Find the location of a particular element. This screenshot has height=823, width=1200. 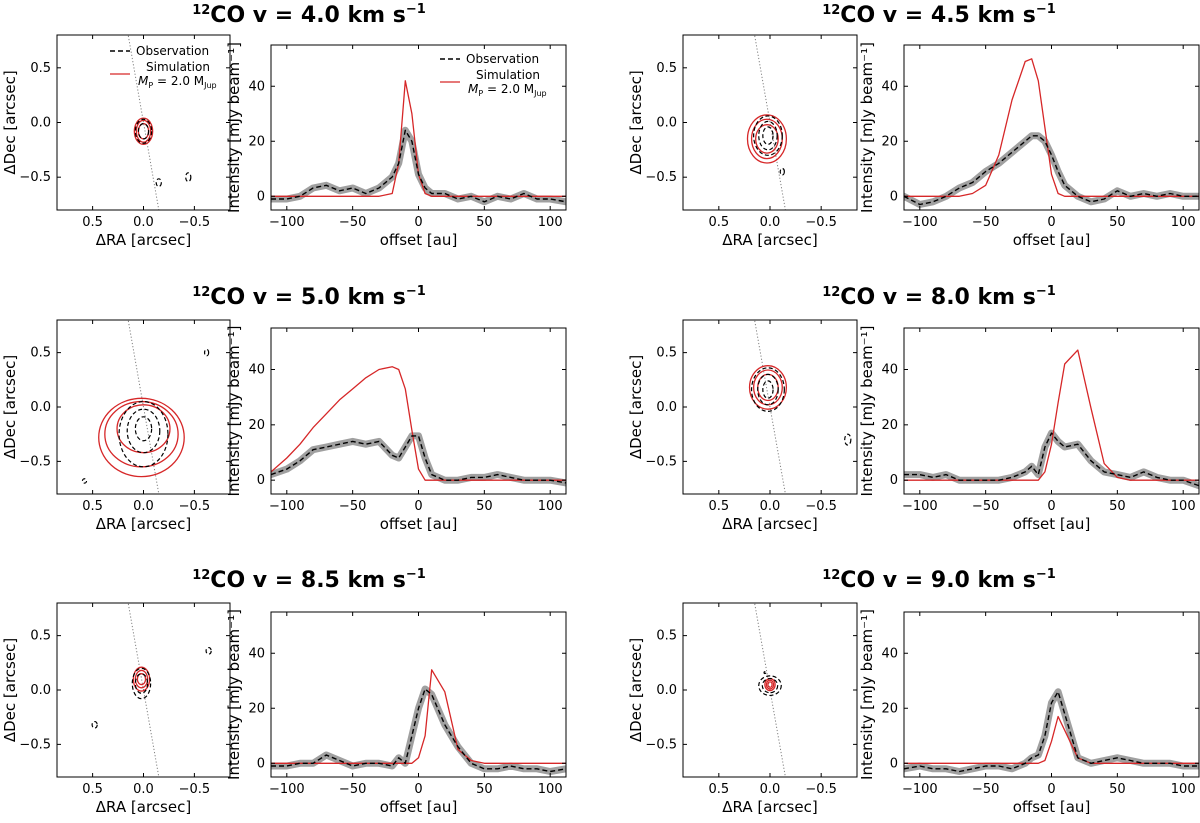

map-ytick-label: 0.0 is located at coordinates (40, 123).